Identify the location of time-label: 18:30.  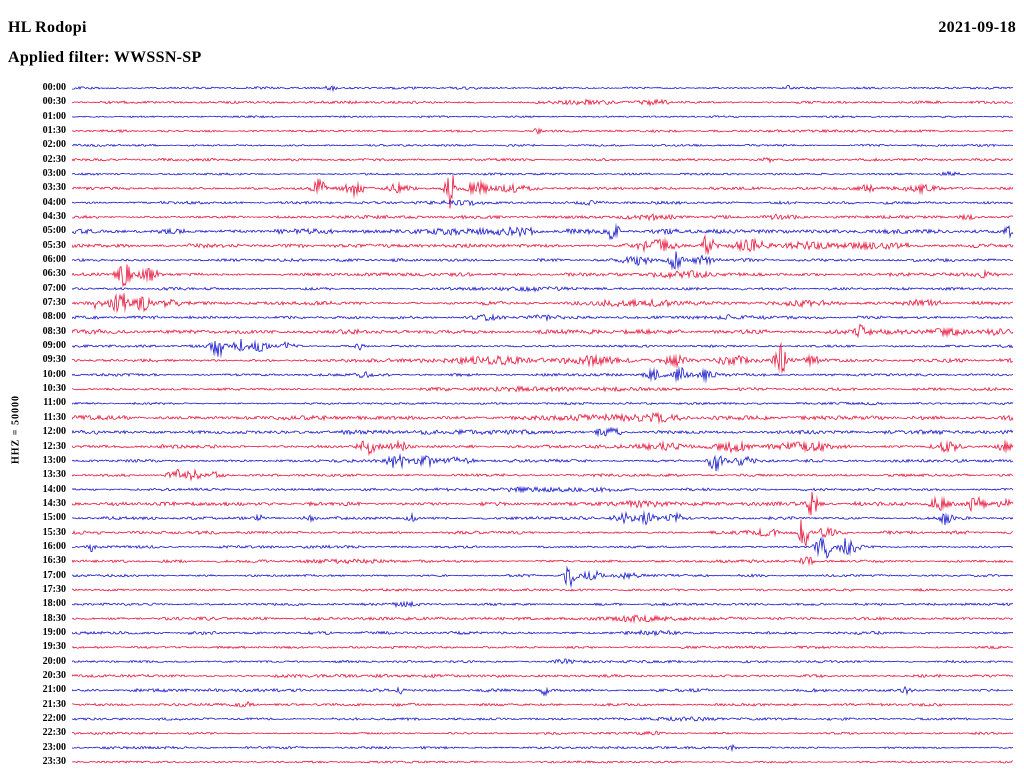
(54, 618).